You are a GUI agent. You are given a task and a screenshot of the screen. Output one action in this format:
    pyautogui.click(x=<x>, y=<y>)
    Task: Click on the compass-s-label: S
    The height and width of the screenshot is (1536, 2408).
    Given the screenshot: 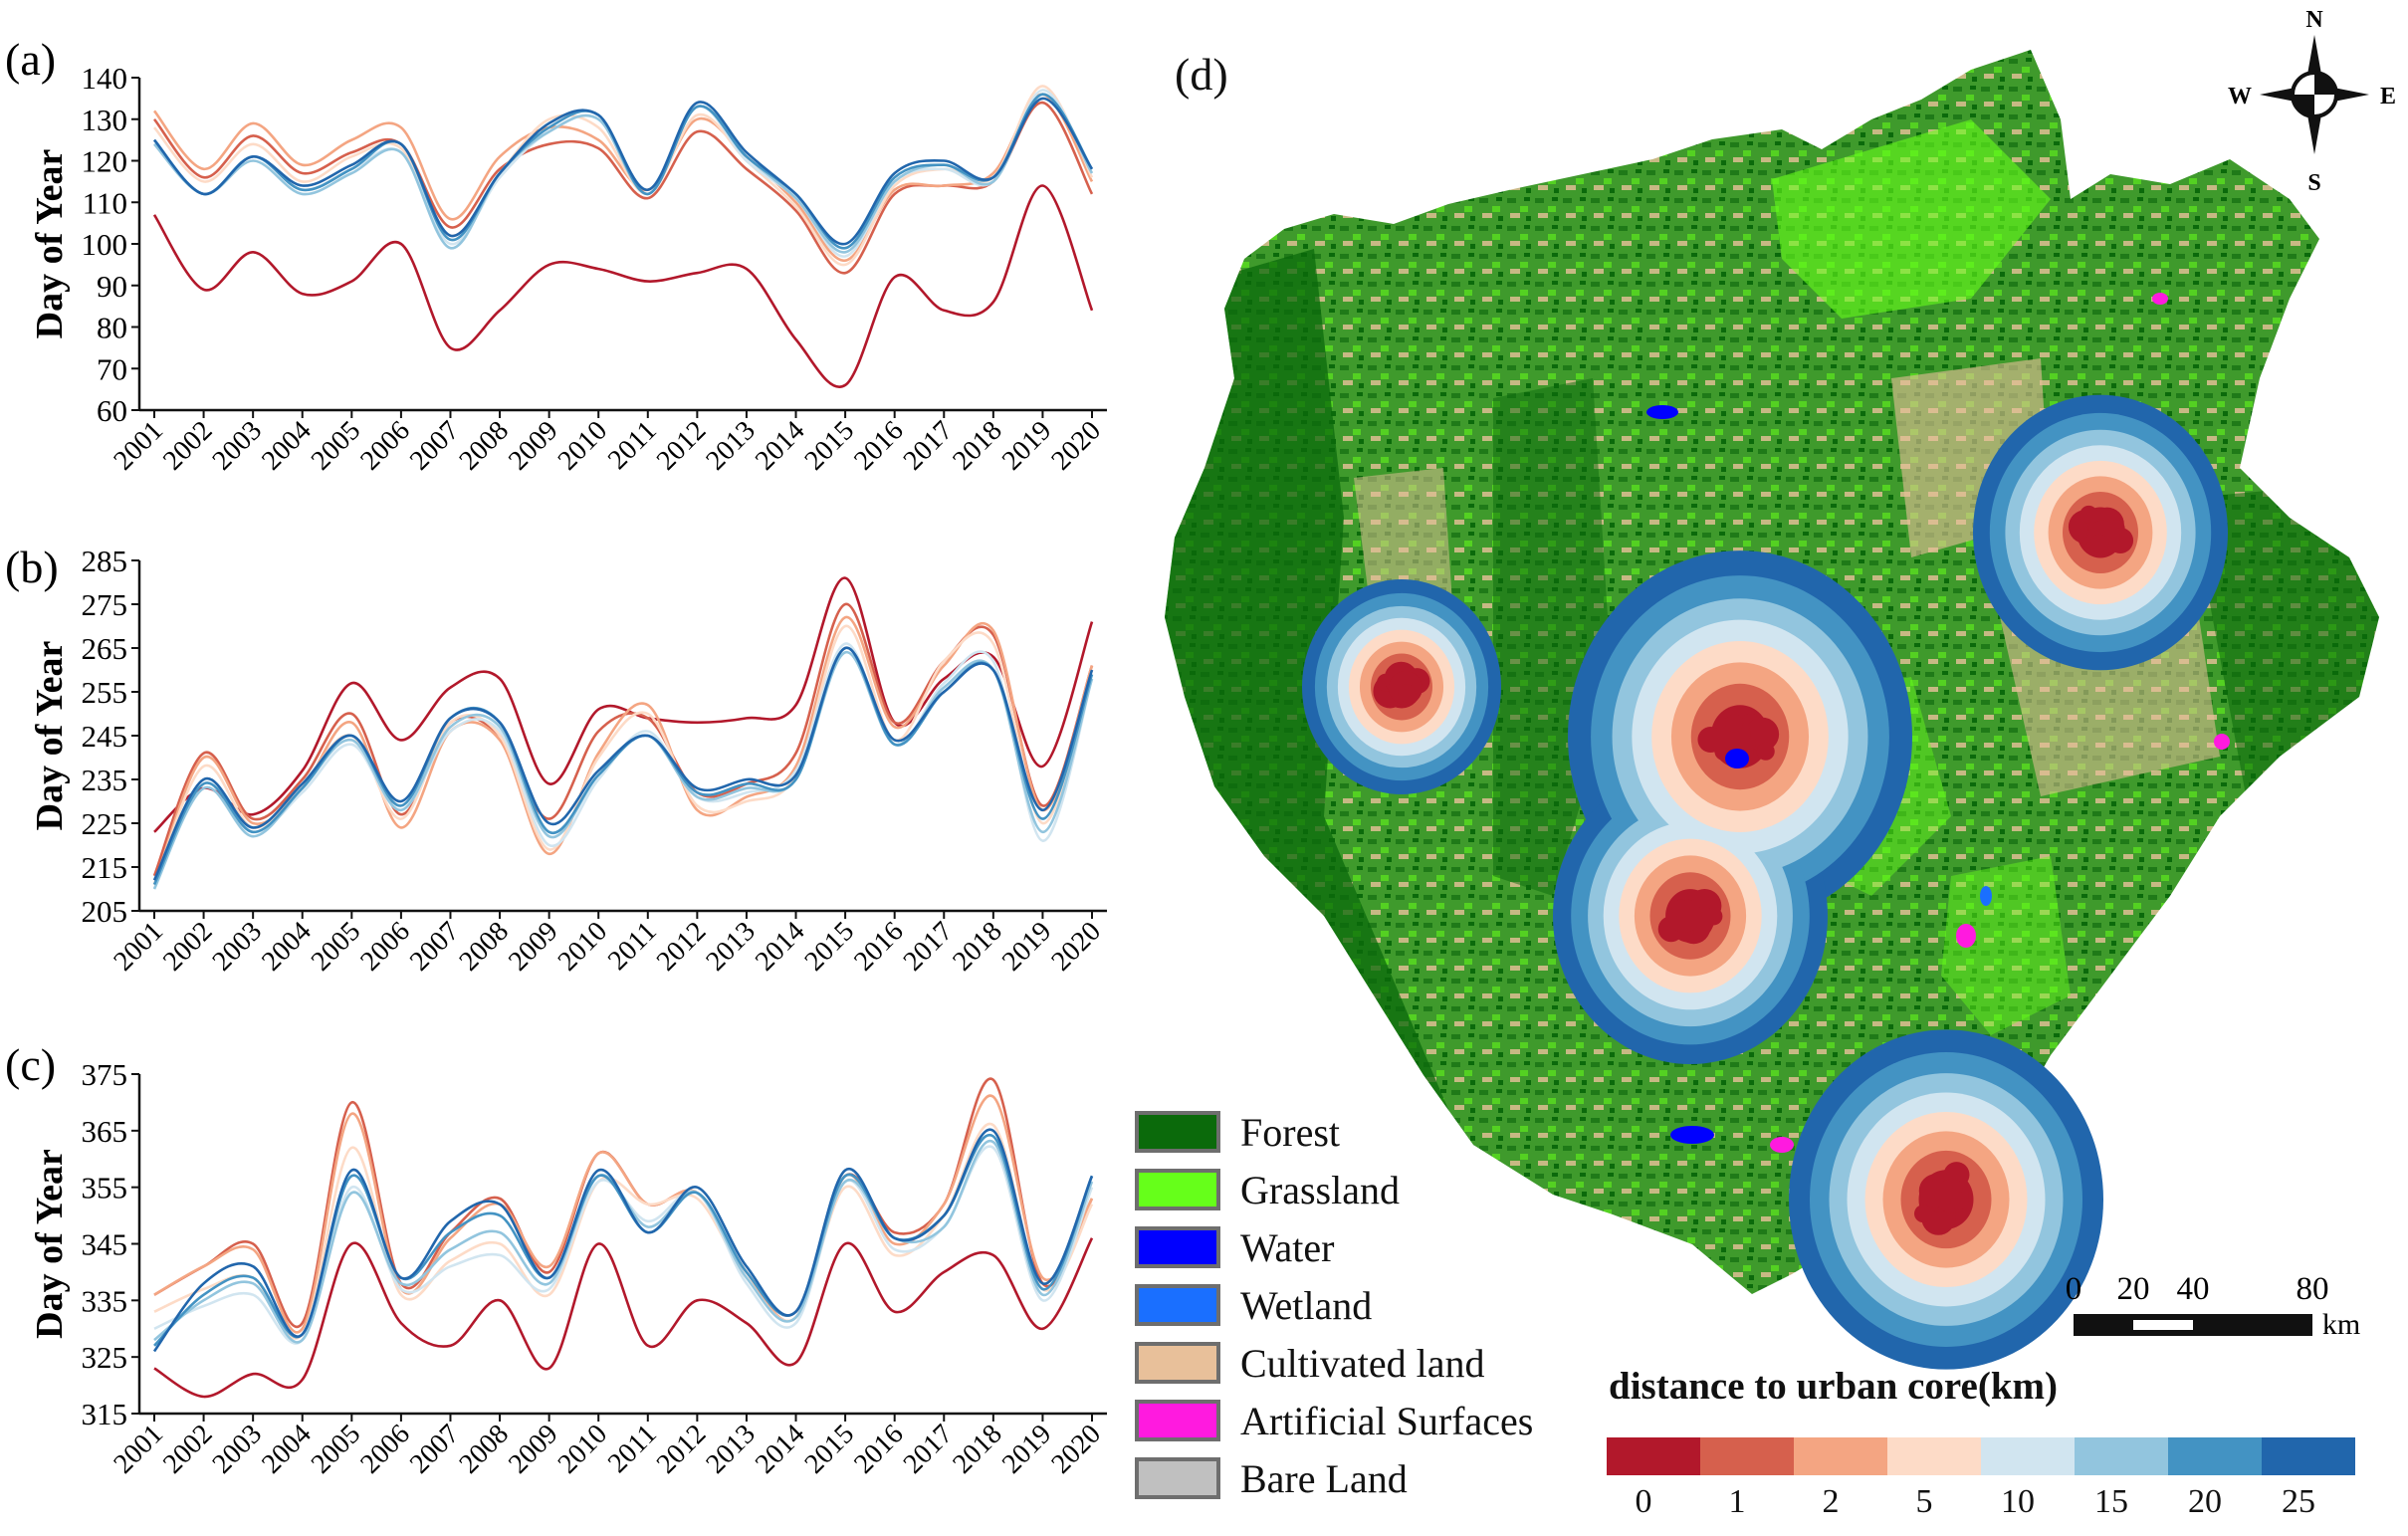 What is the action you would take?
    pyautogui.click(x=2313, y=183)
    